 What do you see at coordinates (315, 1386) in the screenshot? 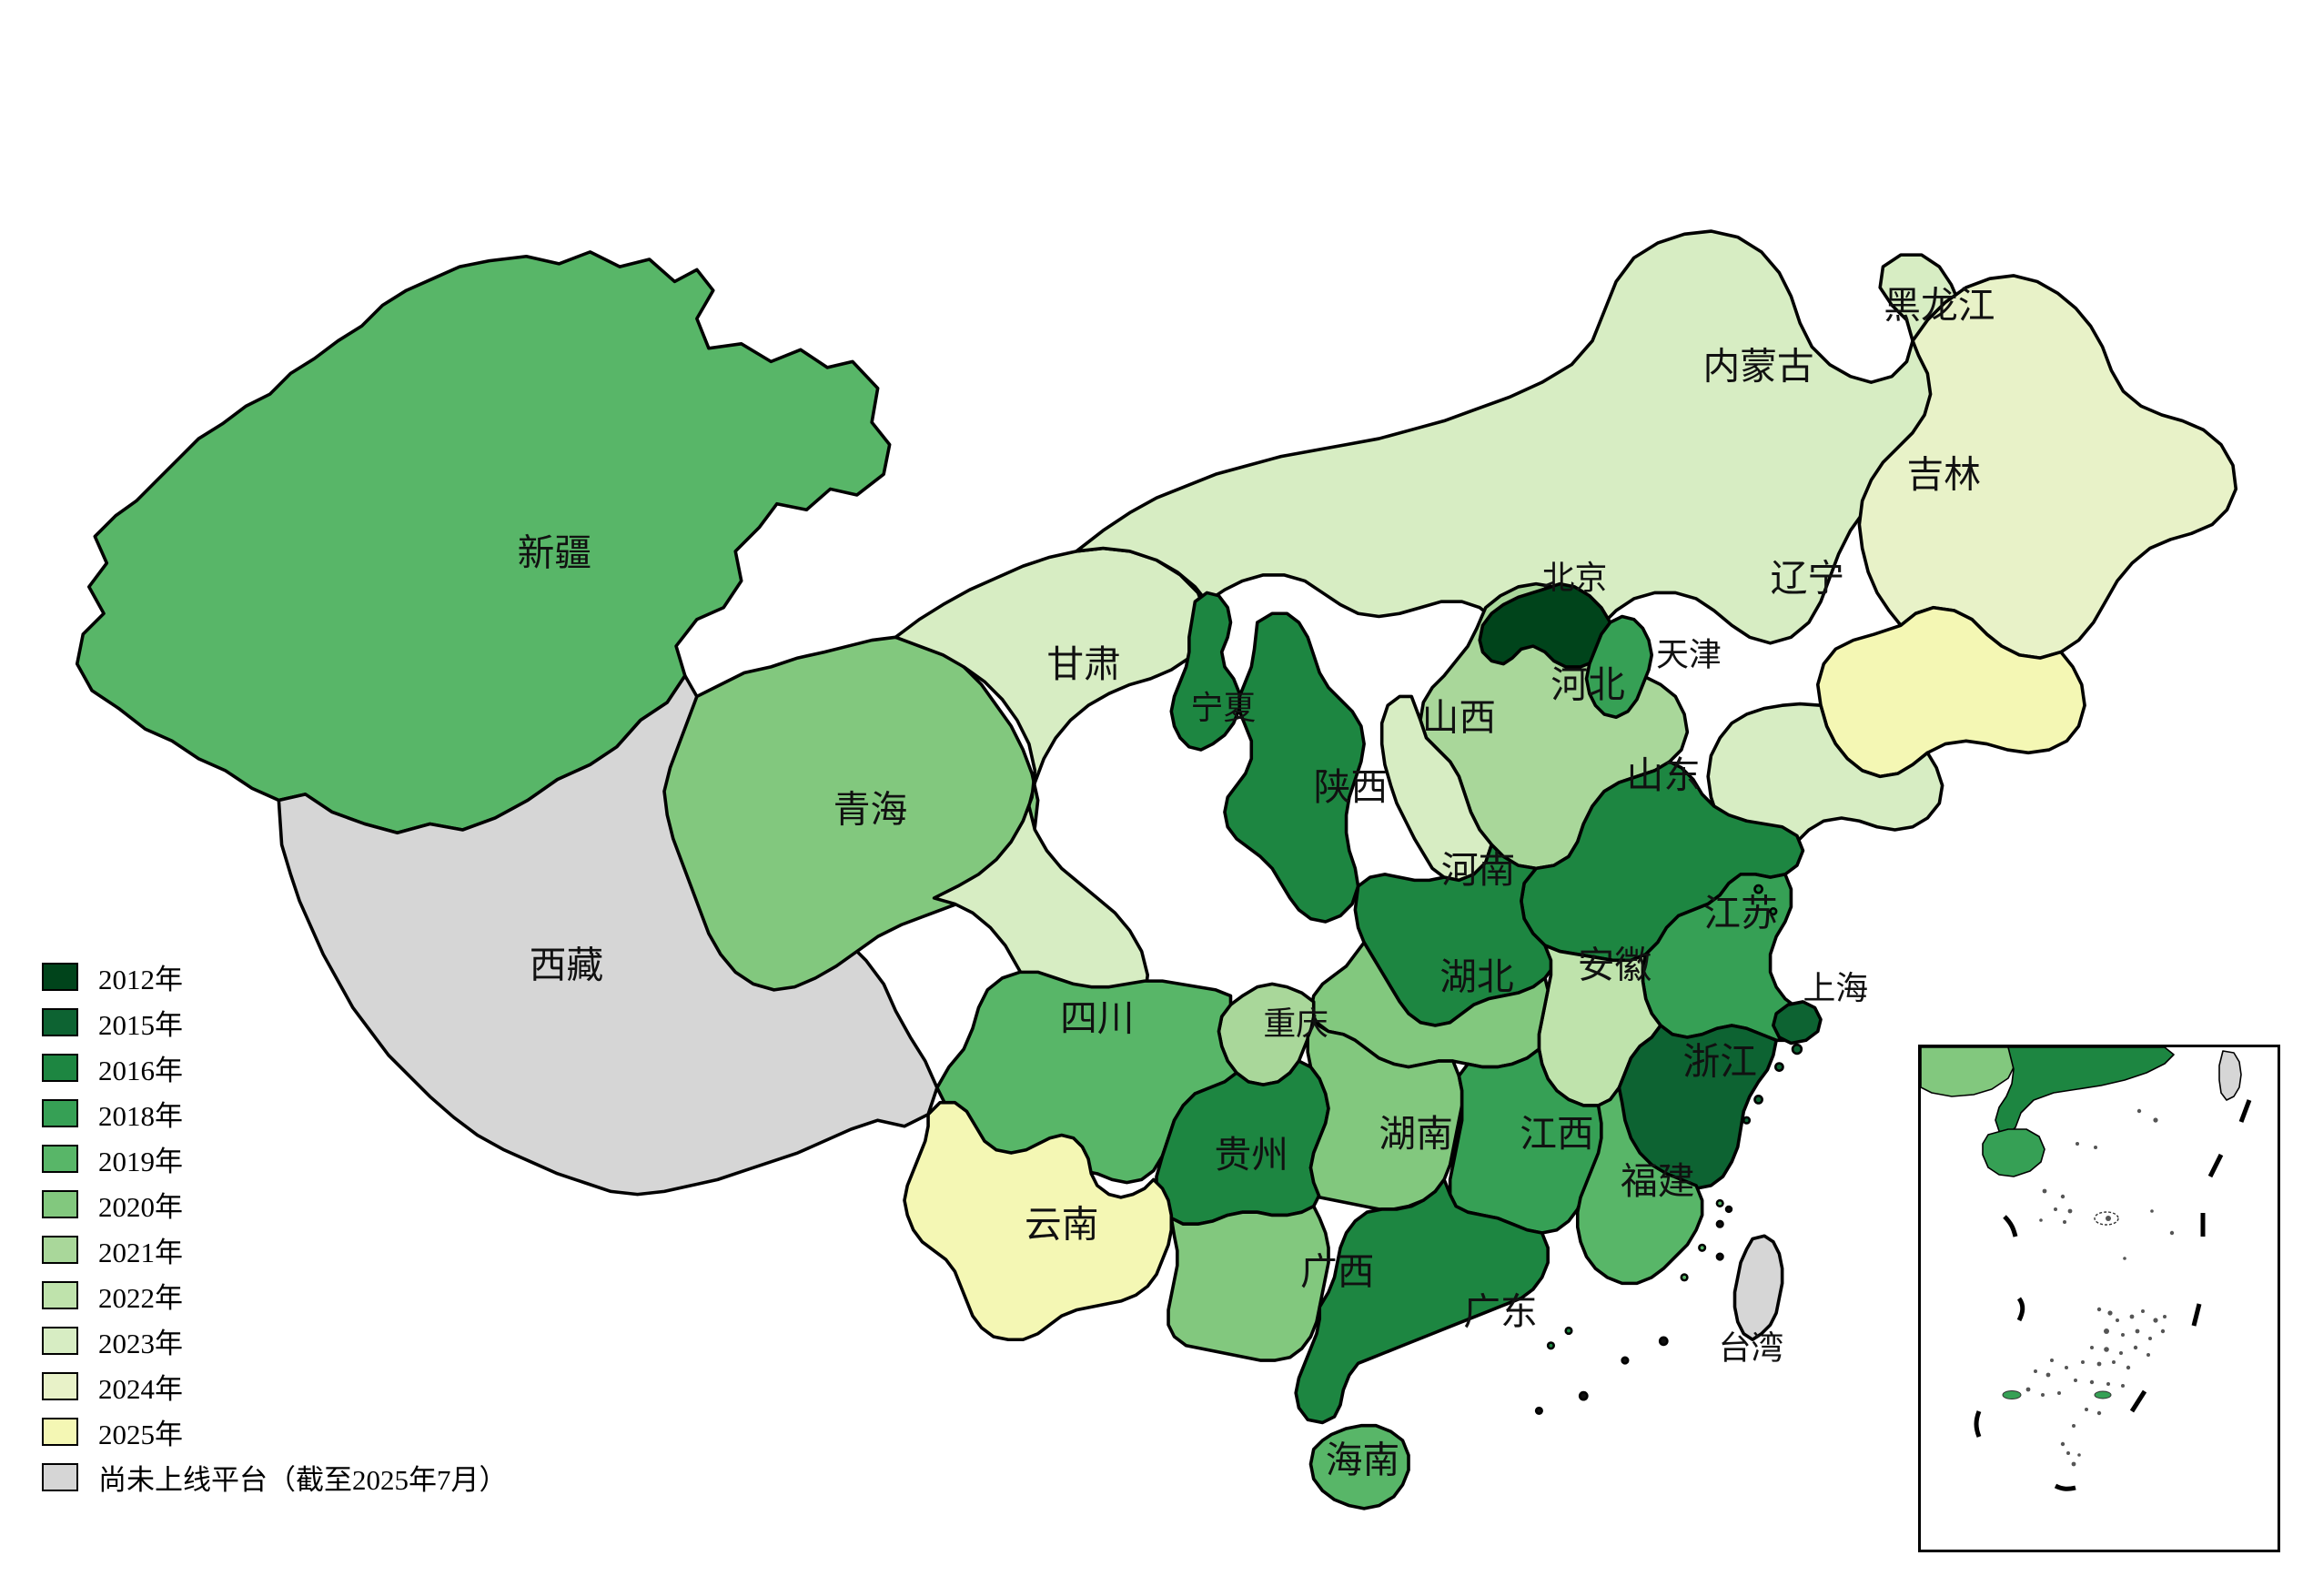
I see `legend-item-2024: 2024年` at bounding box center [315, 1386].